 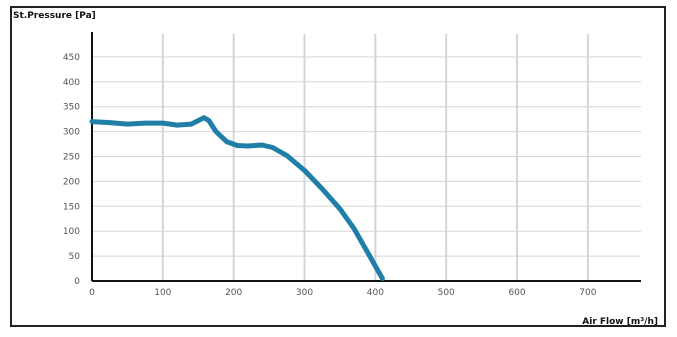 I want to click on x-tick-label: 500, so click(x=446, y=293).